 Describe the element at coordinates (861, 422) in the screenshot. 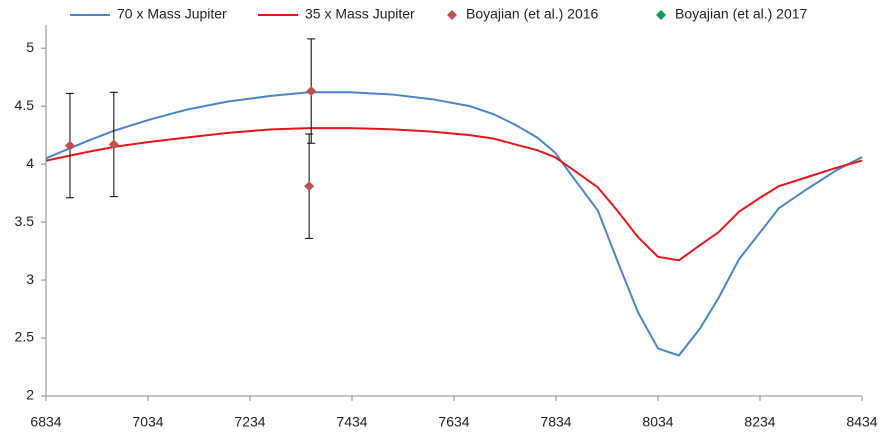

I see `x-tick-label: 8434` at that location.